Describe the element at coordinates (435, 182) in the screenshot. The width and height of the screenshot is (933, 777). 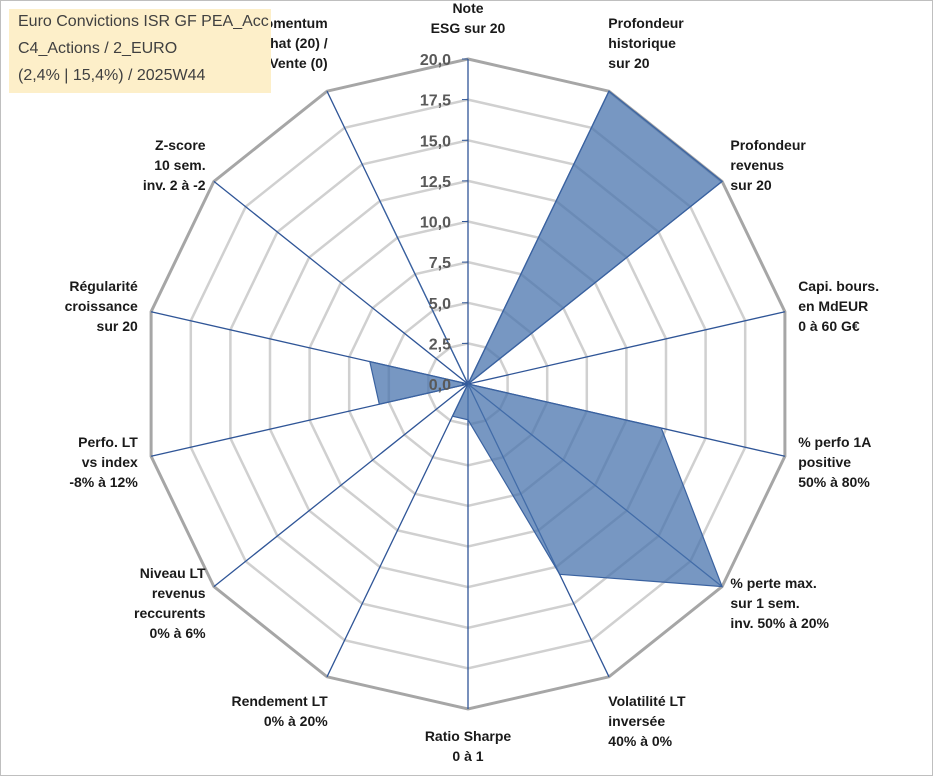
I see `radial-tick-label: 12,5` at that location.